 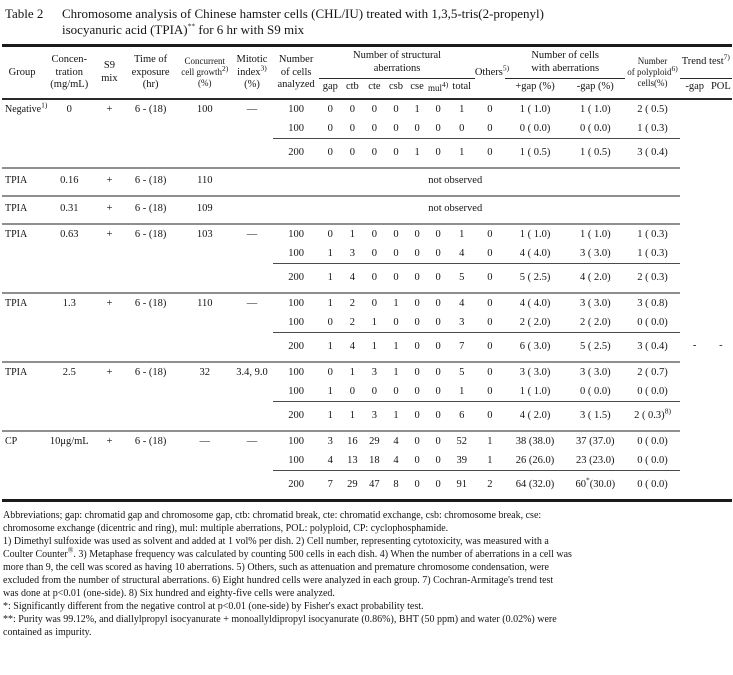 I want to click on col-header-plus-gap: +gap (%), so click(x=535, y=89).